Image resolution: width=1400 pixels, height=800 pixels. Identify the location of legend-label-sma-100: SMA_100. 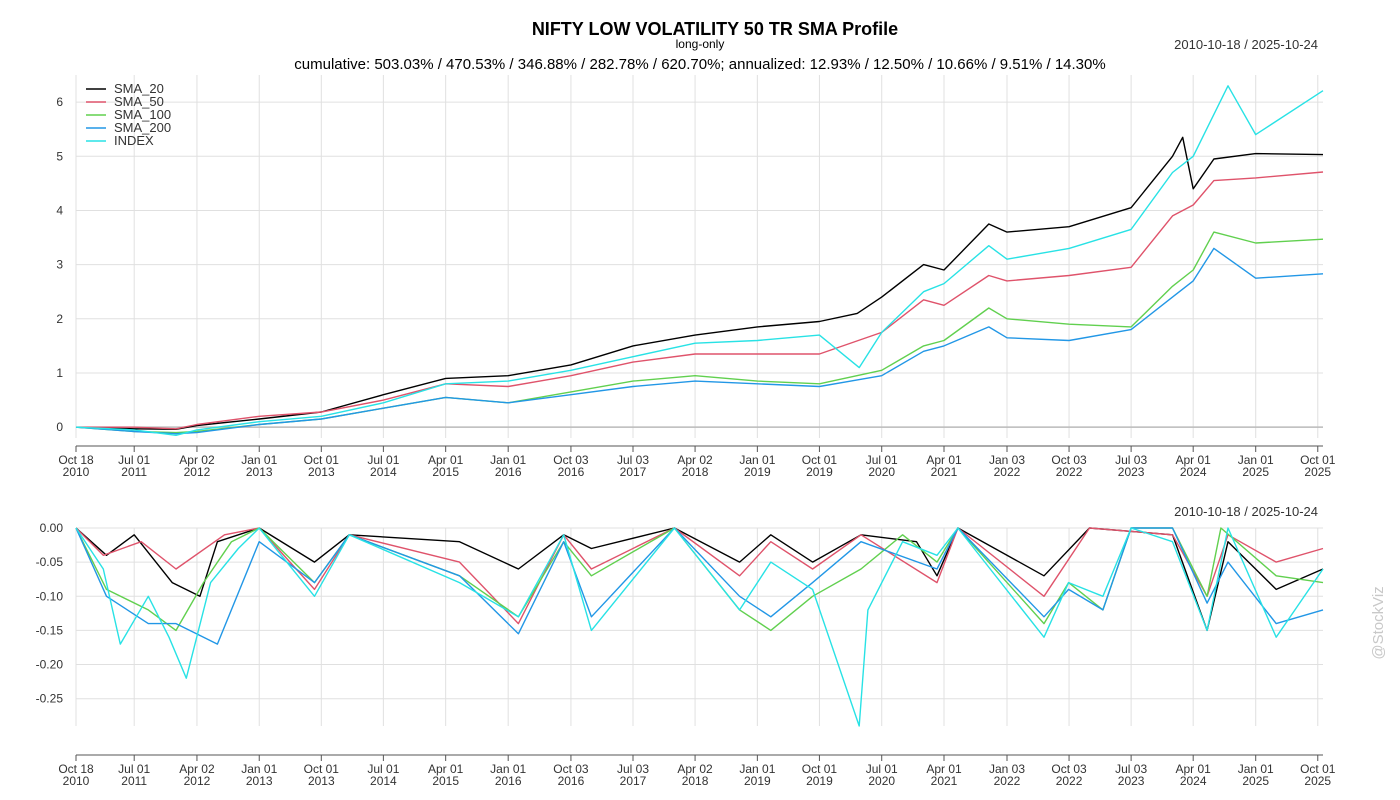
(142, 114).